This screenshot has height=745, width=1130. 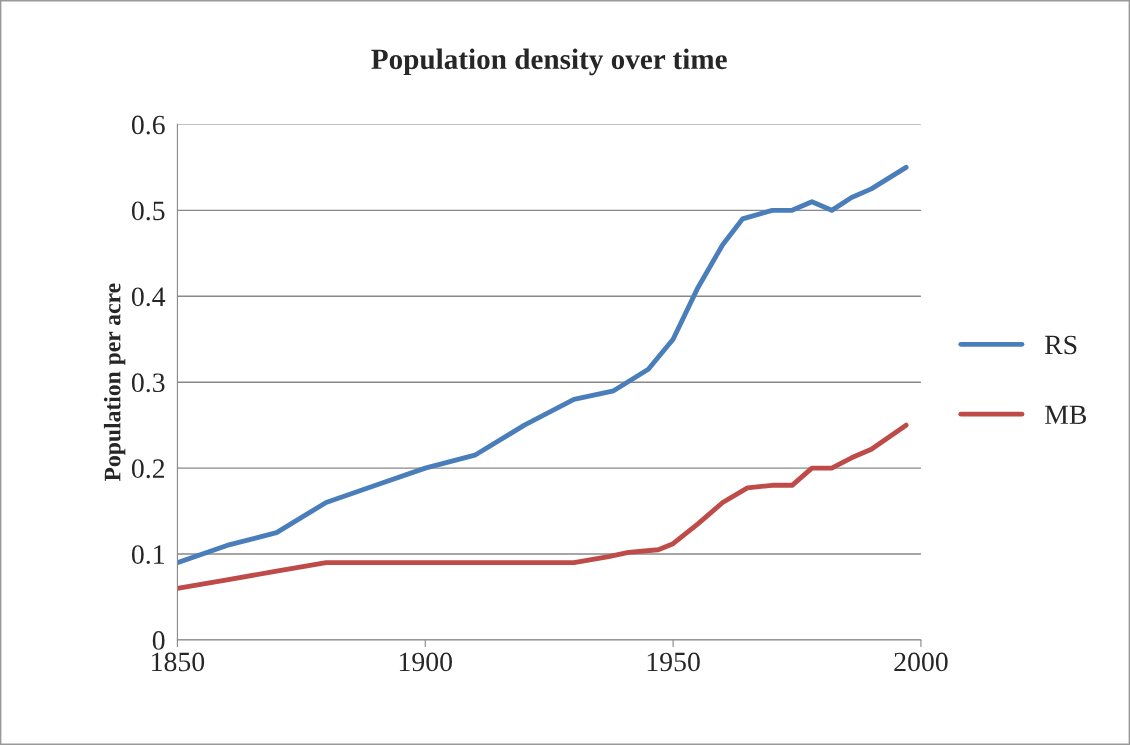 I want to click on line-series, so click(x=543, y=506).